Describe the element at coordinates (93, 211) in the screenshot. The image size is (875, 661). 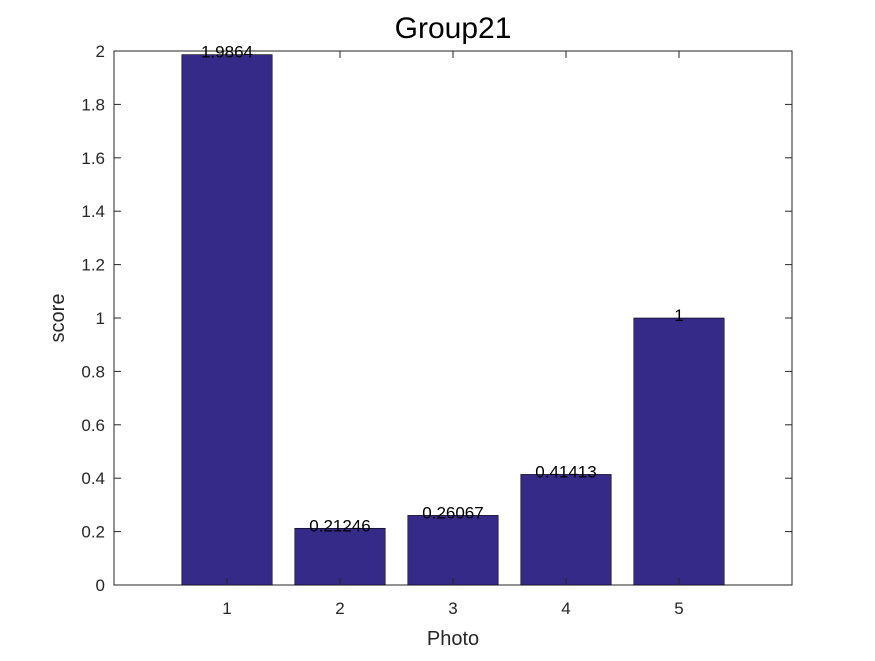
I see `y-tick-label: 1.4` at that location.